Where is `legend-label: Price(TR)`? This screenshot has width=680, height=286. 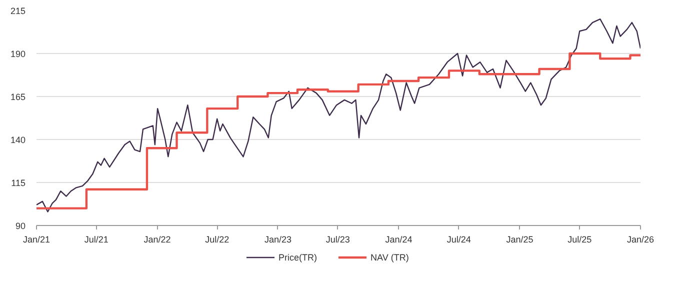 legend-label: Price(TR) is located at coordinates (297, 257).